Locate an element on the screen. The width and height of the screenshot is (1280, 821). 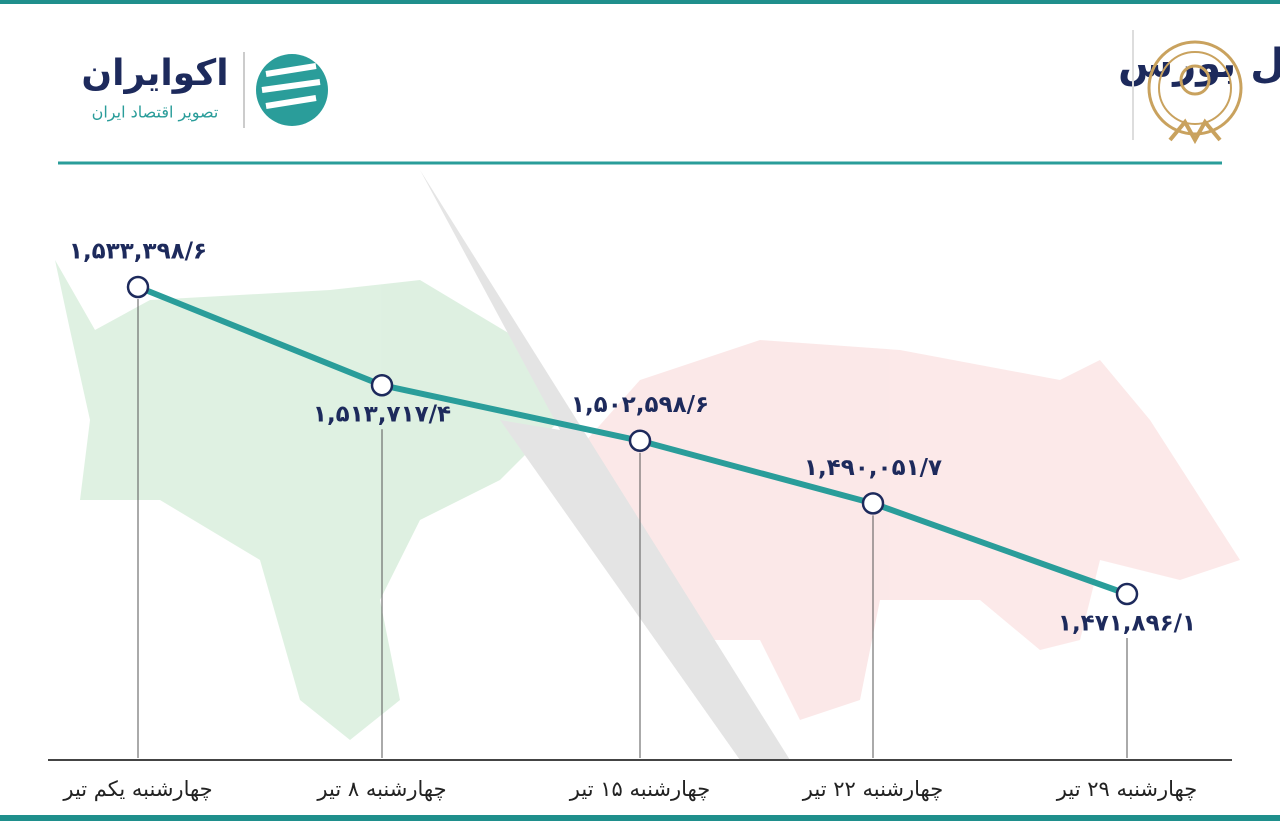
brand-logo is located at coordinates (292, 90).